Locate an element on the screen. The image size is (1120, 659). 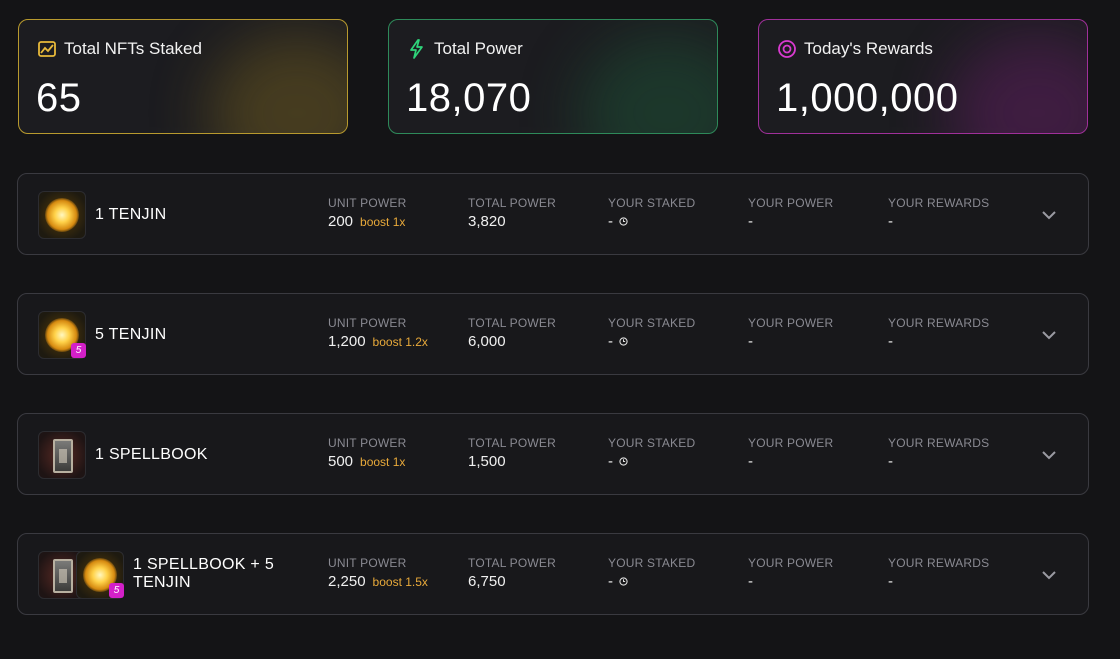
unit-power-col: UNIT POWER 200 boost 1x is located at coordinates (367, 213).